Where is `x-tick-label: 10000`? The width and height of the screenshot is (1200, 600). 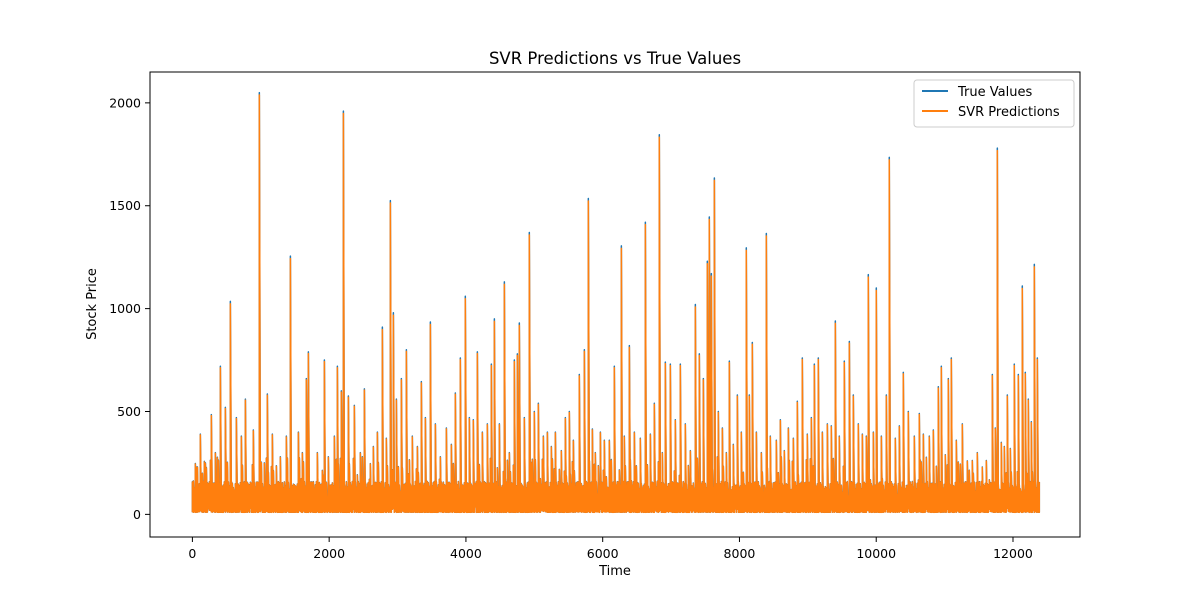 x-tick-label: 10000 is located at coordinates (876, 553).